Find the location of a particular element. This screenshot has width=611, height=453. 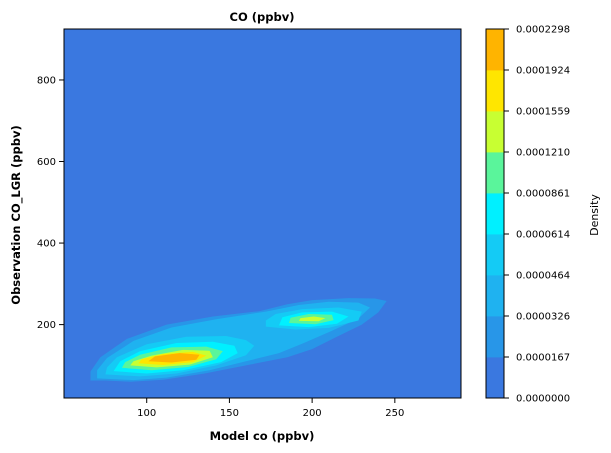

colorbar-tick-label: 0.0000326 is located at coordinates (543, 317).